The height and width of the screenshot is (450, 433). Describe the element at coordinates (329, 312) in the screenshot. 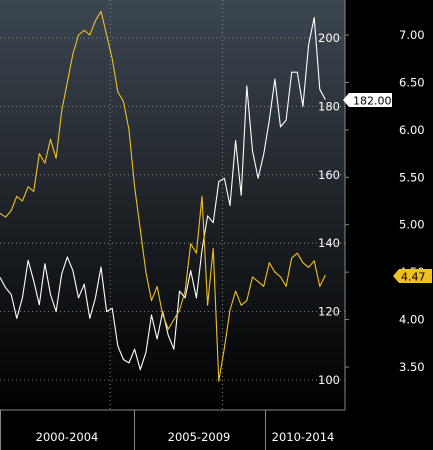

I see `left-axis-tick-label: 120` at that location.